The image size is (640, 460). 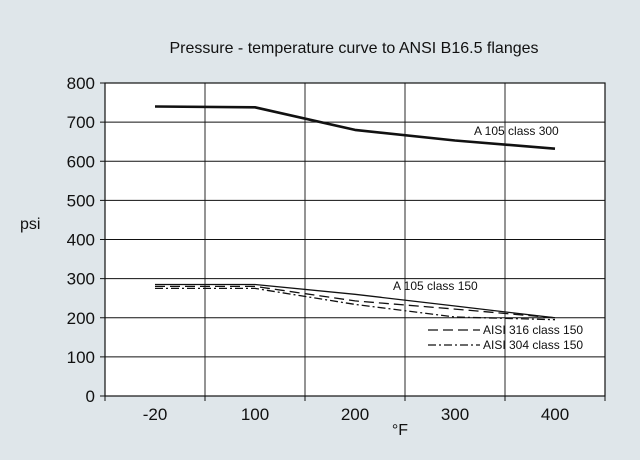 What do you see at coordinates (533, 345) in the screenshot?
I see `legend-label-aisi304: AISI 304 class 150` at bounding box center [533, 345].